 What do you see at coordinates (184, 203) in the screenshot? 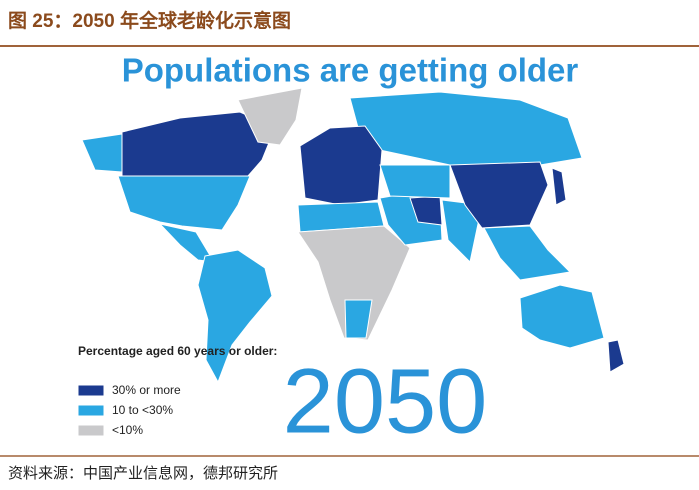
I see `usa` at bounding box center [184, 203].